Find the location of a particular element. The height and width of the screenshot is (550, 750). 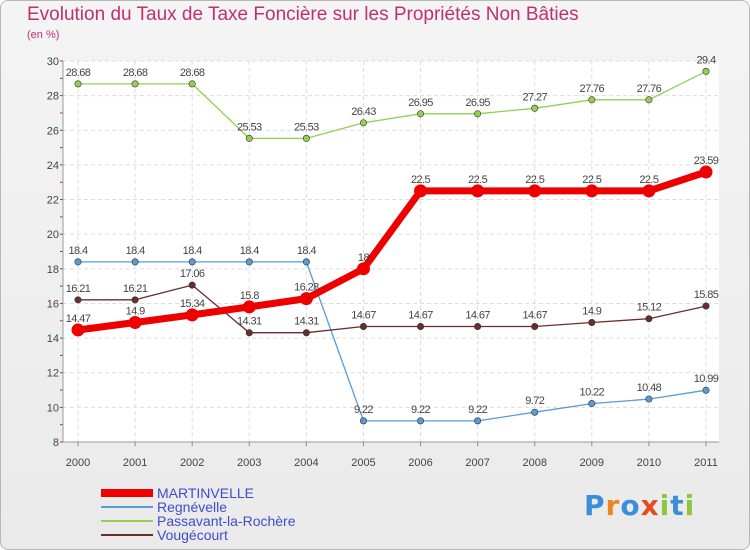

data-label-regnevelle: 9.72 is located at coordinates (534, 401).